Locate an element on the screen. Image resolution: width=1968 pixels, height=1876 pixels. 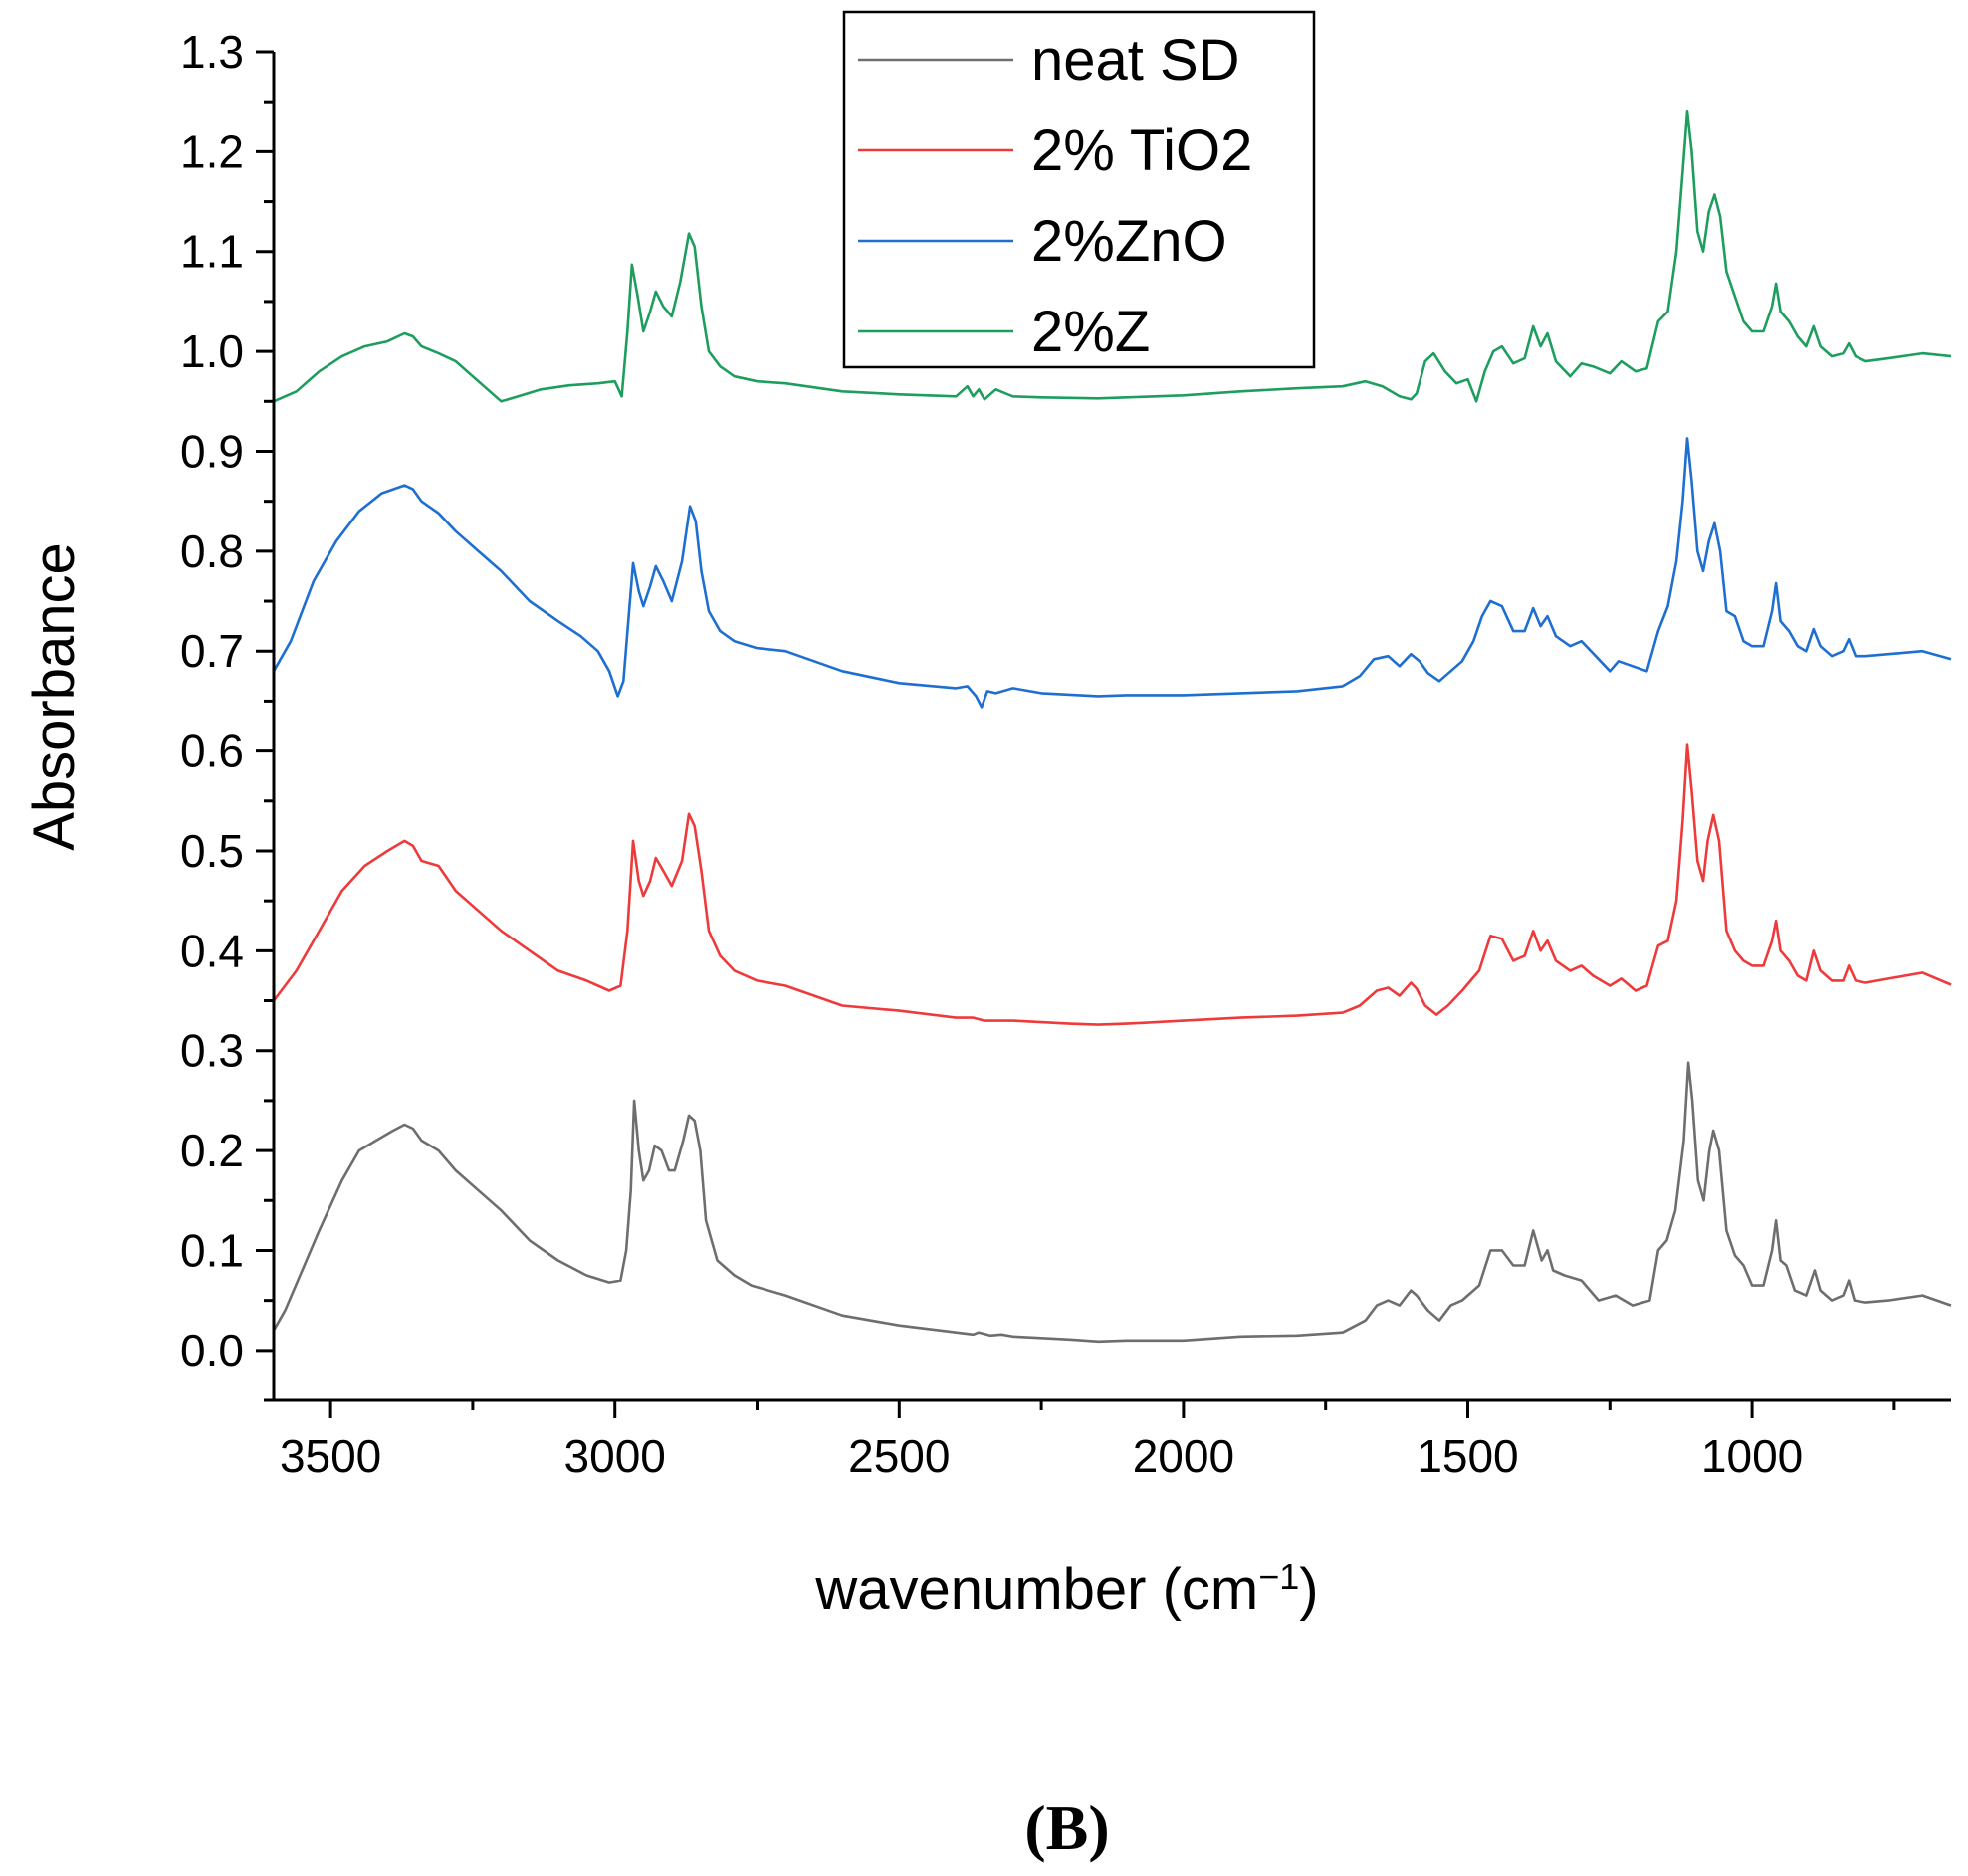
legend-label-2: 2% TiO2 is located at coordinates (1141, 150).